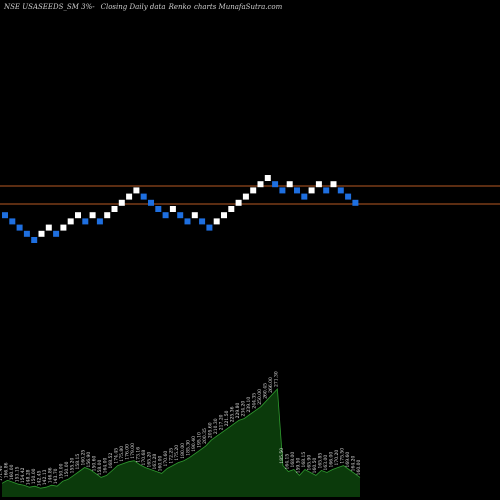  What do you see at coordinates (177, 453) in the screenshot?
I see `volume-value-label: 175.20` at bounding box center [177, 453].